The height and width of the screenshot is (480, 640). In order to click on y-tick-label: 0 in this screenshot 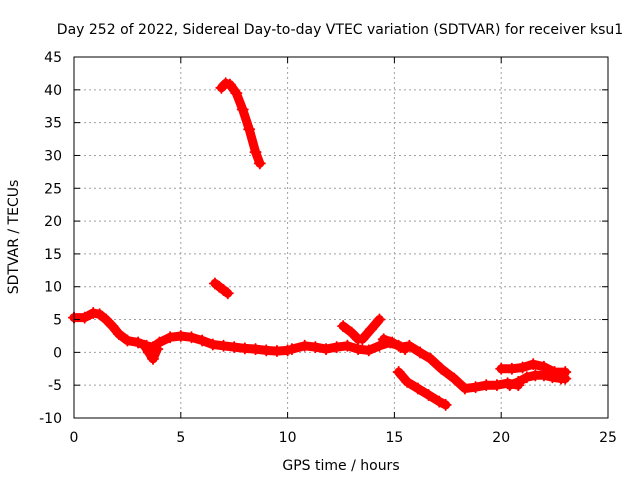, I will do `click(57, 353)`.